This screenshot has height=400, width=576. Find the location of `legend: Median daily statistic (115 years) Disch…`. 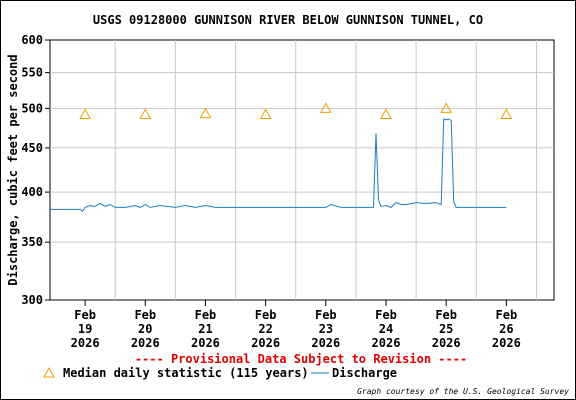

legend: Median daily statistic (115 years) Disch… is located at coordinates (220, 373).